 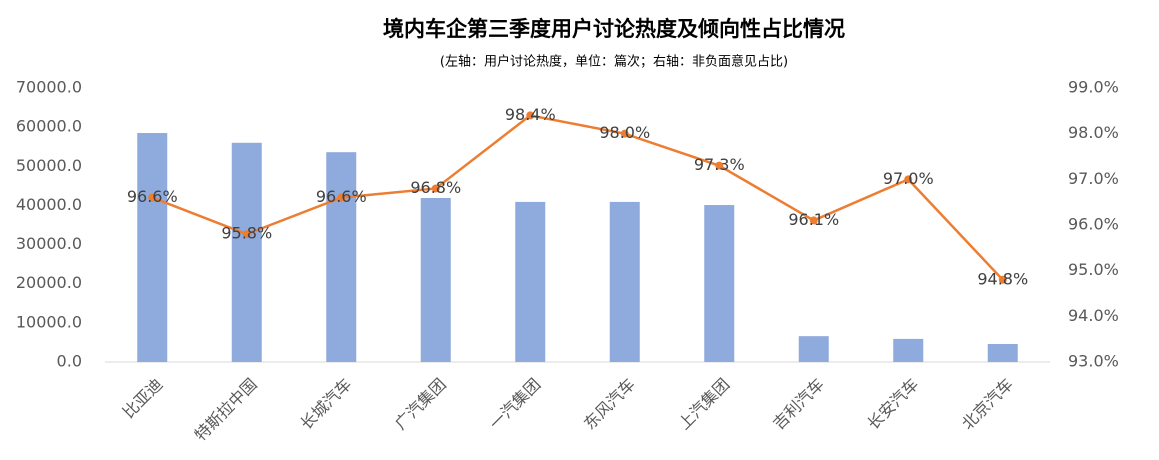 I want to click on value-label: 97.0%, so click(x=908, y=178).